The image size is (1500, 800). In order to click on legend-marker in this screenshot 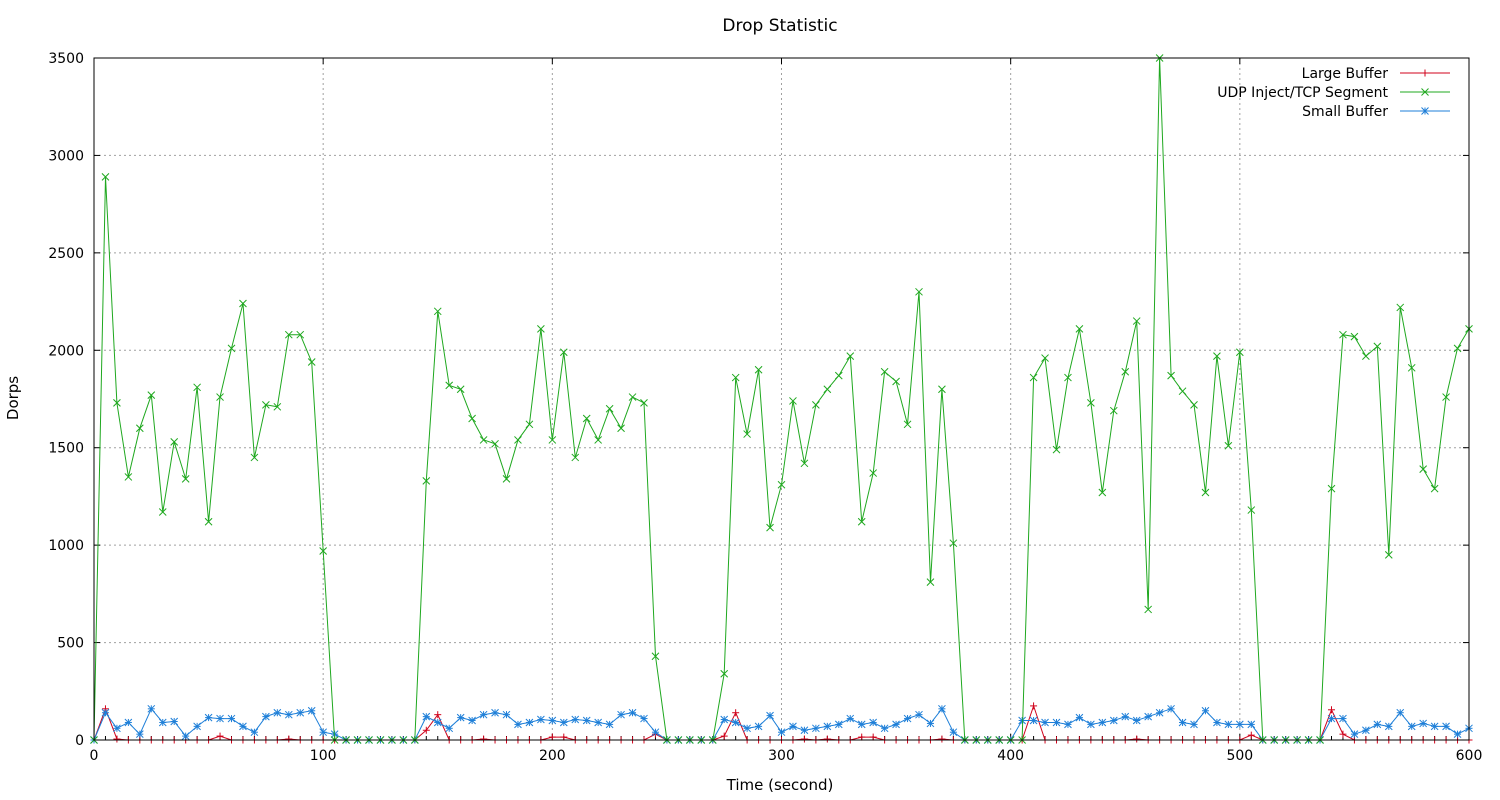, I will do `click(1425, 111)`.